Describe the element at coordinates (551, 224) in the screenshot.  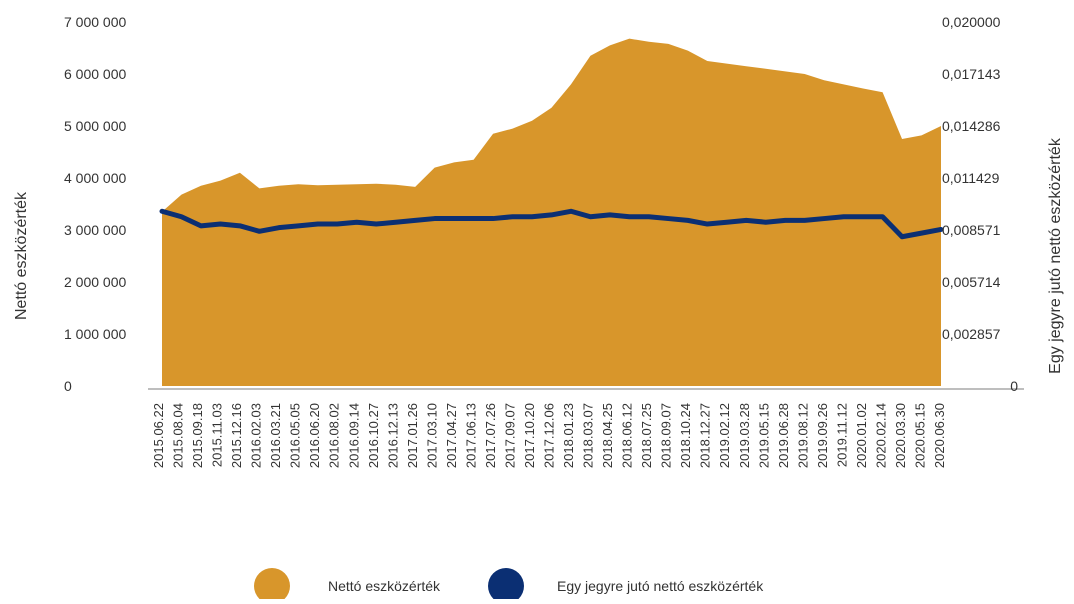
I see `series-line-egy-jegyre-juto` at that location.